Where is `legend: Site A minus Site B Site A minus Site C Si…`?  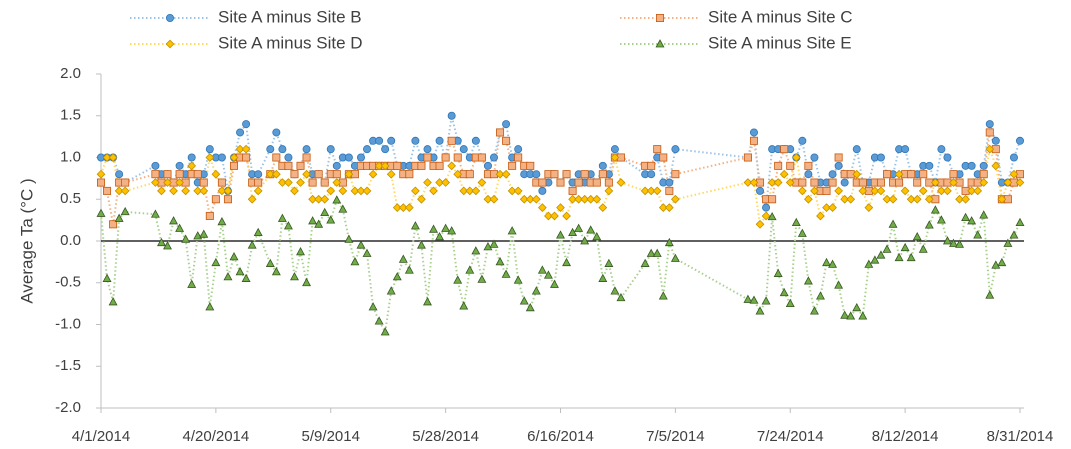 legend: Site A minus Site B Site A minus Site C Si… is located at coordinates (491, 29).